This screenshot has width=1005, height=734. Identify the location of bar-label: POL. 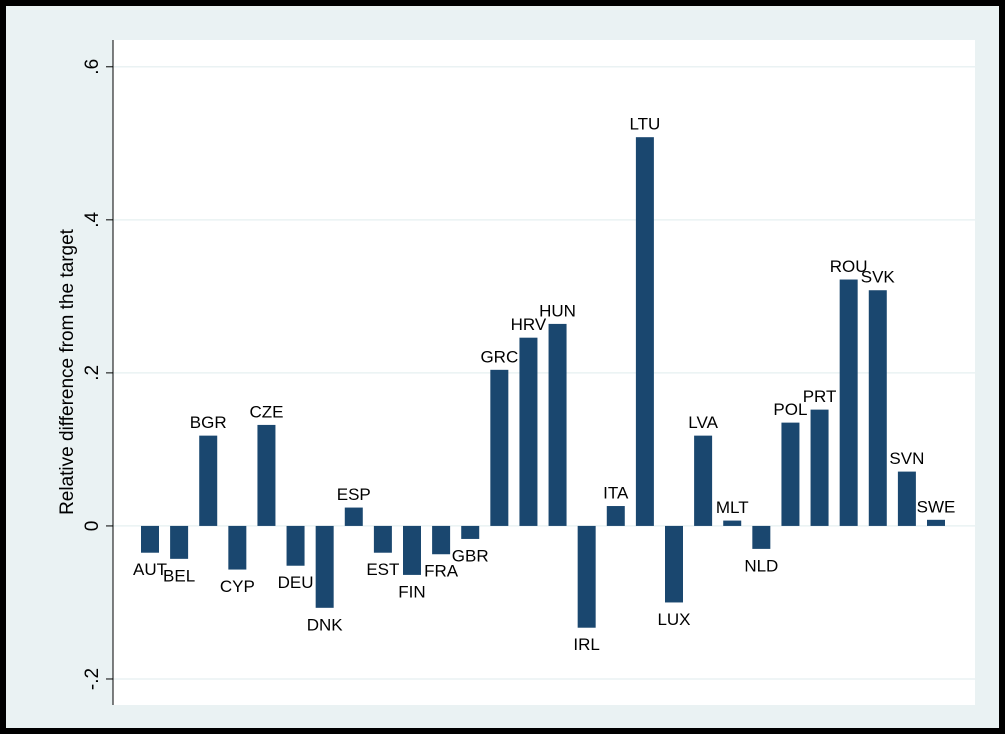
(790, 409).